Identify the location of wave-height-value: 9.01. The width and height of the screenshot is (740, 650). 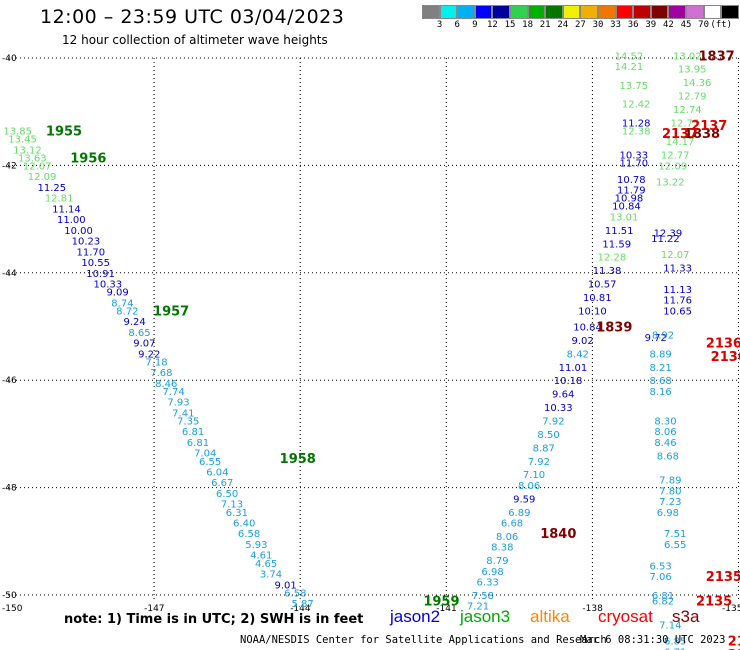
(285, 585).